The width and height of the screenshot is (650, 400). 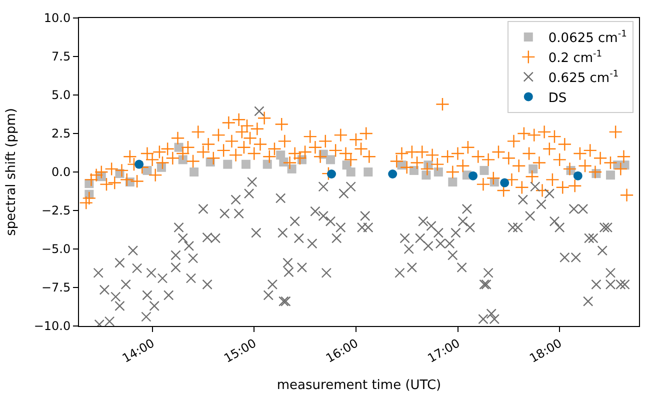 What do you see at coordinates (56, 211) in the screenshot?
I see `y-tick-label: −2.5` at bounding box center [56, 211].